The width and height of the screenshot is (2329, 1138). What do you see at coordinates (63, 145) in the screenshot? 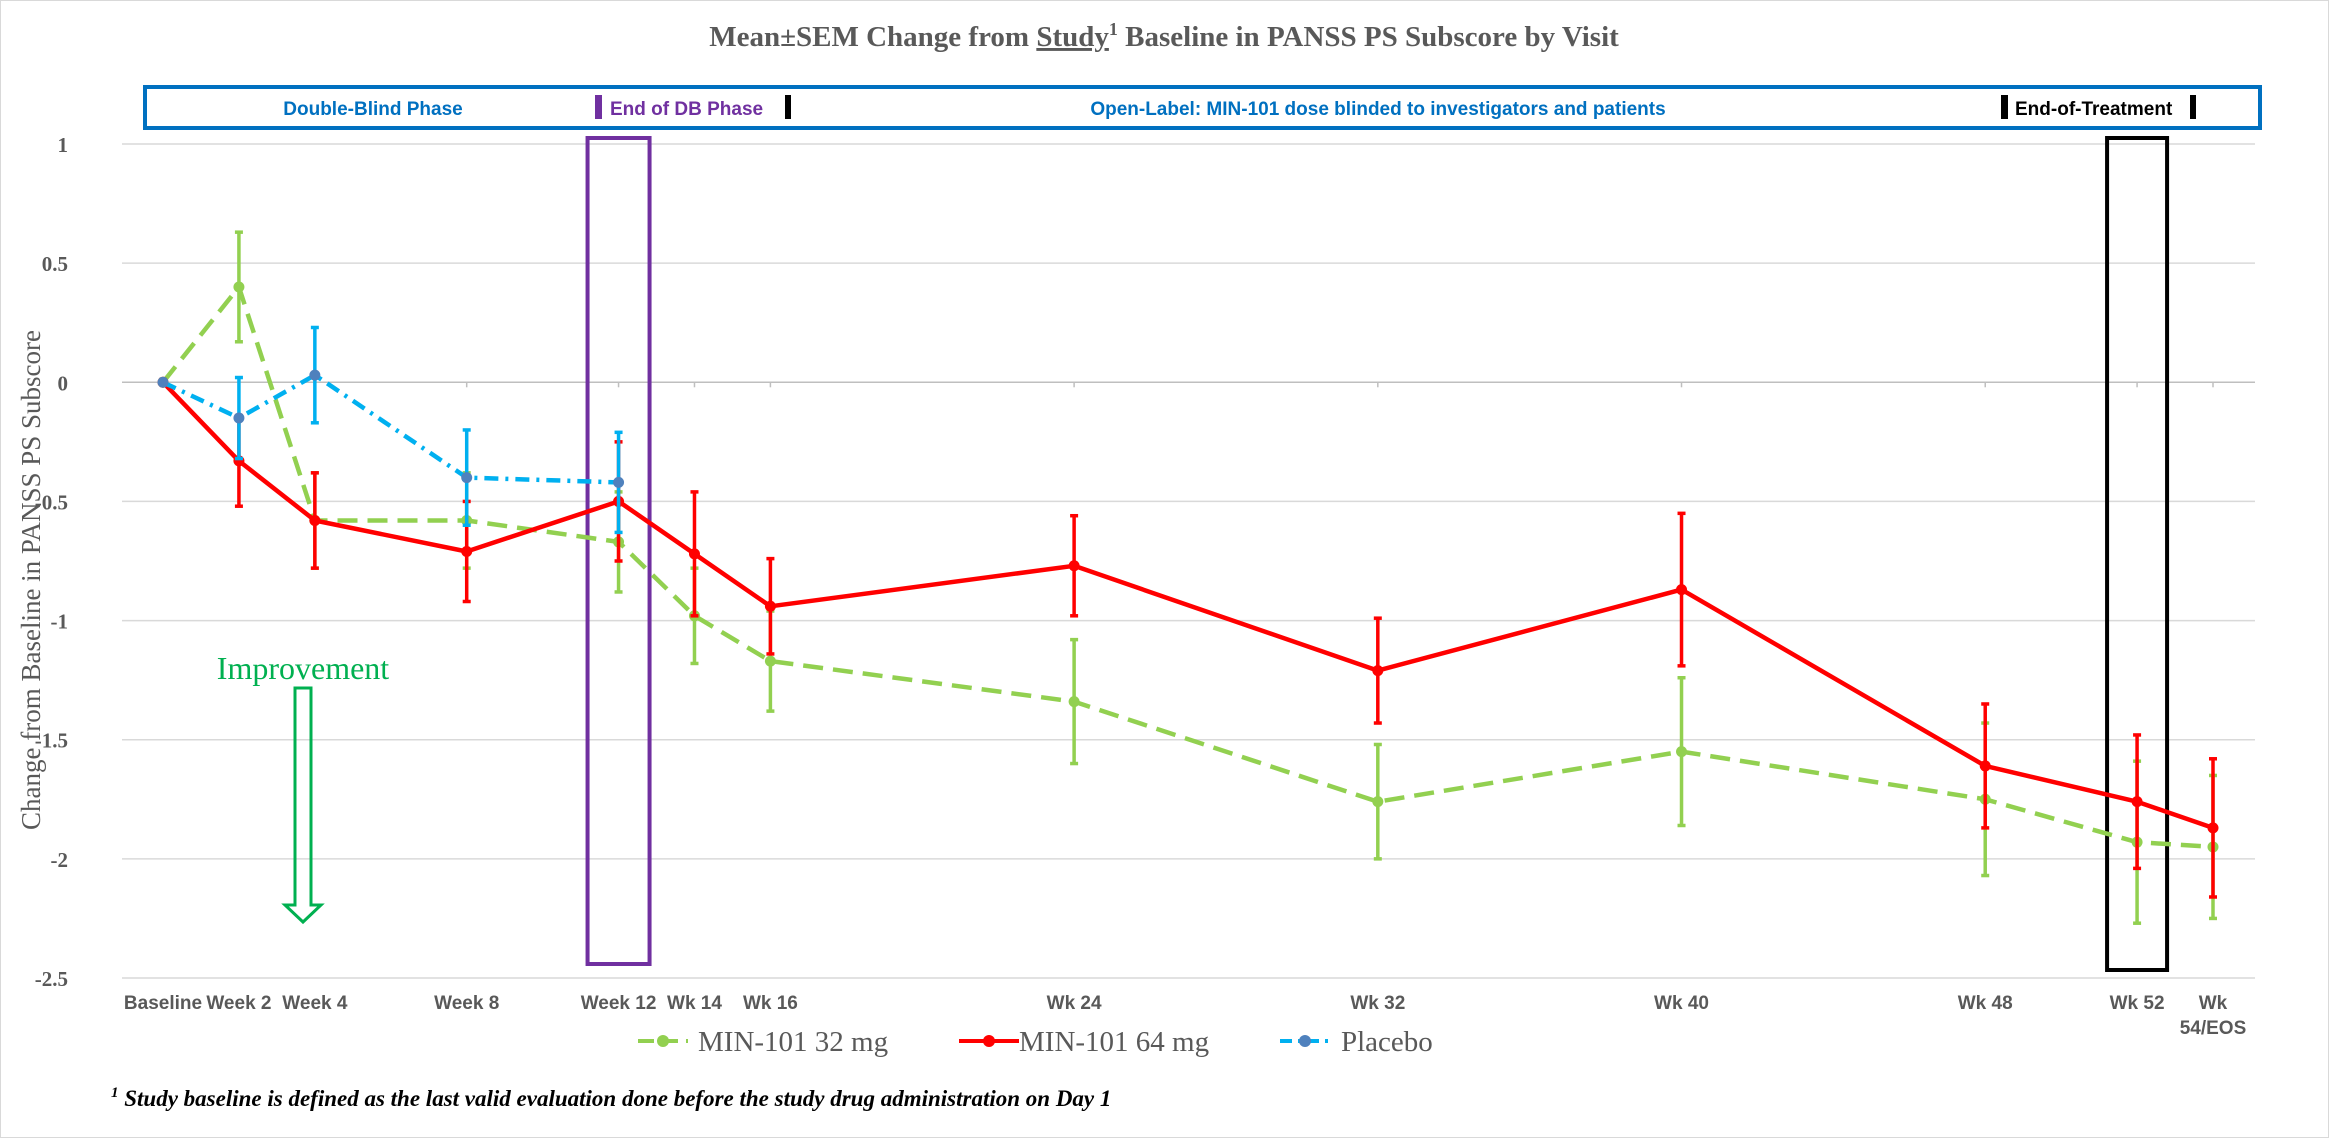
I see `y-tick-label: 1` at bounding box center [63, 145].